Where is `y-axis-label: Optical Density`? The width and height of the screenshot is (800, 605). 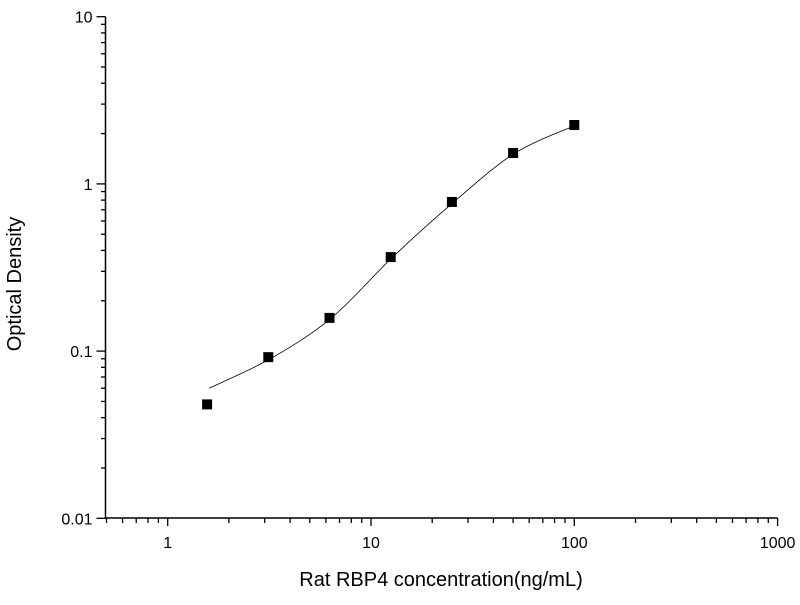 y-axis-label: Optical Density is located at coordinates (15, 284).